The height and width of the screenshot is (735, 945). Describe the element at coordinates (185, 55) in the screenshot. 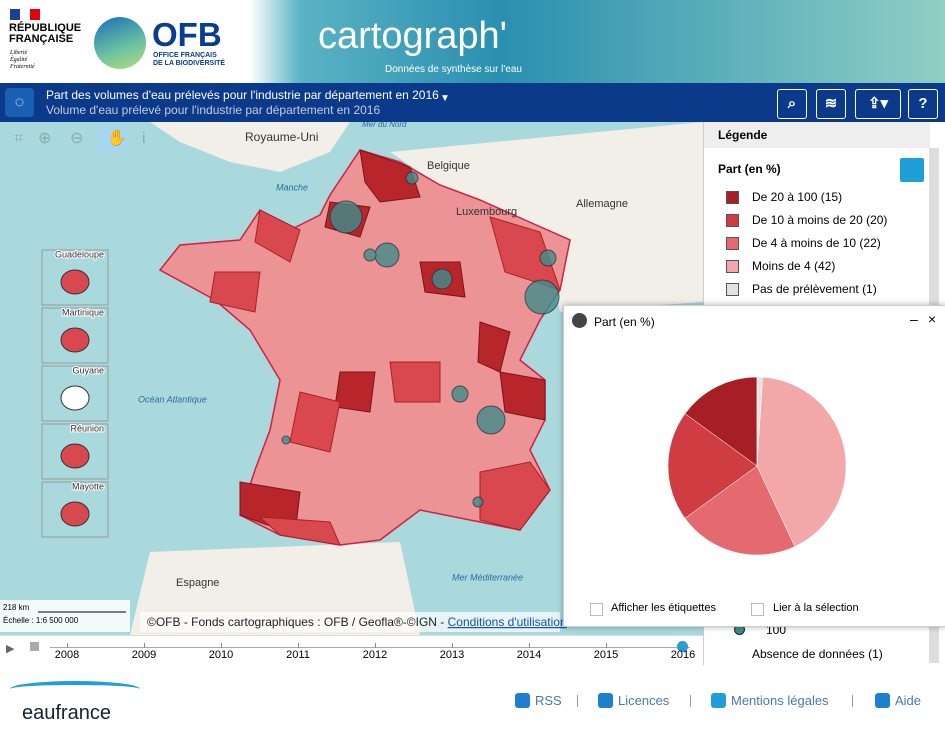

I see `text: OFFICE FRANÇAIS` at that location.